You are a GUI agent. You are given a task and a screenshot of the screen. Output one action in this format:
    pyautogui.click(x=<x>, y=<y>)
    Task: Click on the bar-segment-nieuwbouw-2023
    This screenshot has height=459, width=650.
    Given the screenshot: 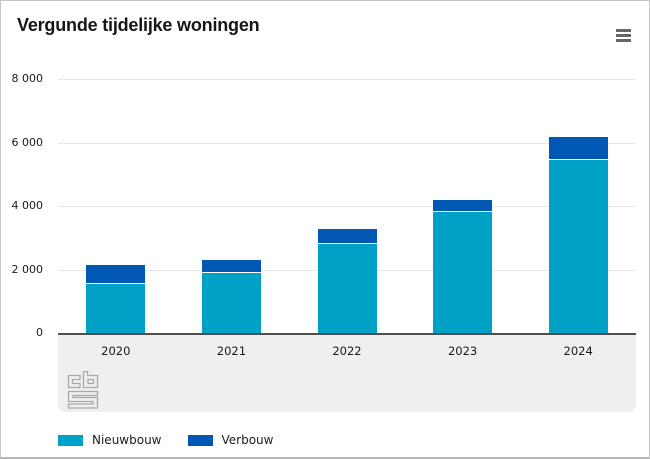 What is the action you would take?
    pyautogui.click(x=463, y=272)
    